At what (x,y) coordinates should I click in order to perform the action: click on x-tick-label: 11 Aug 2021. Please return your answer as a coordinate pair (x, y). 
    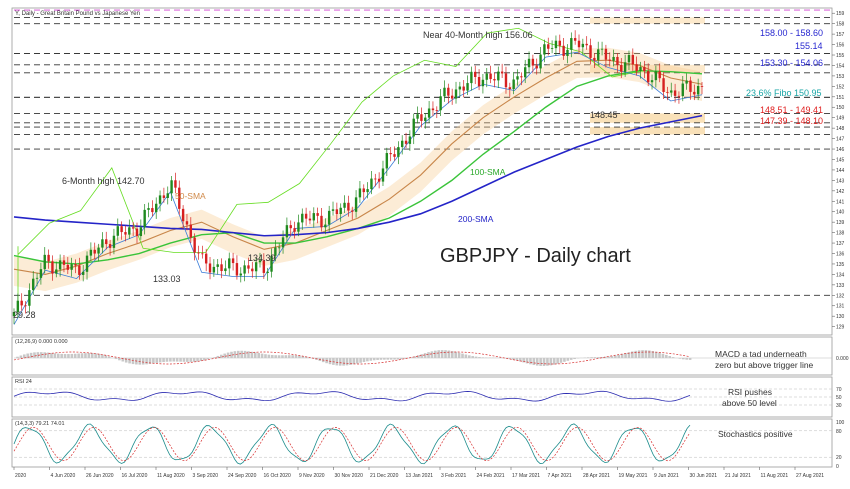
    Looking at the image, I should click on (775, 476).